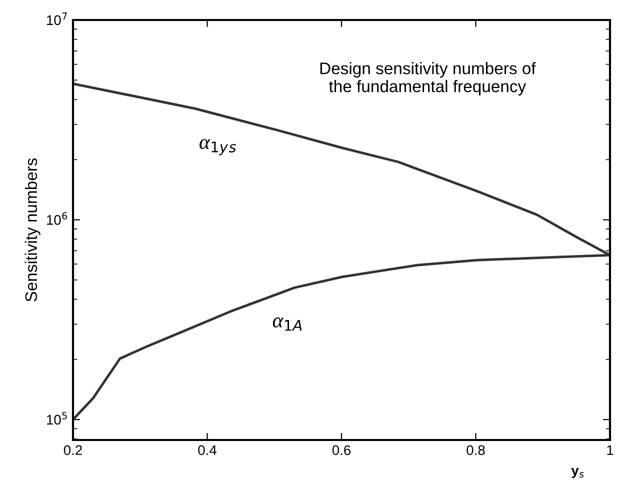 This screenshot has width=620, height=485. Describe the element at coordinates (56, 19) in the screenshot. I see `y-tick-label: 10$^{7}$` at that location.